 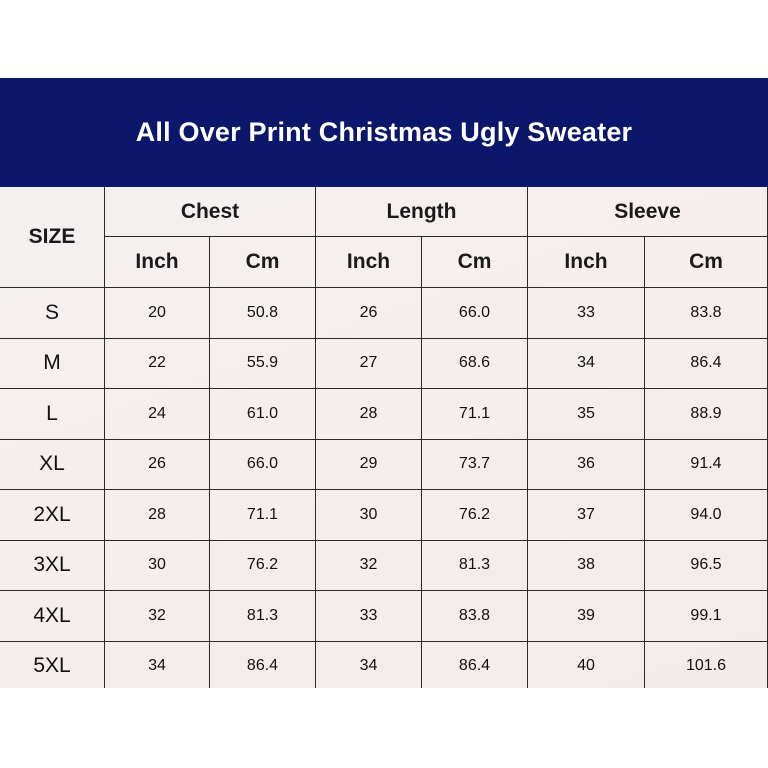 What do you see at coordinates (263, 313) in the screenshot?
I see `measurement: 50.8` at bounding box center [263, 313].